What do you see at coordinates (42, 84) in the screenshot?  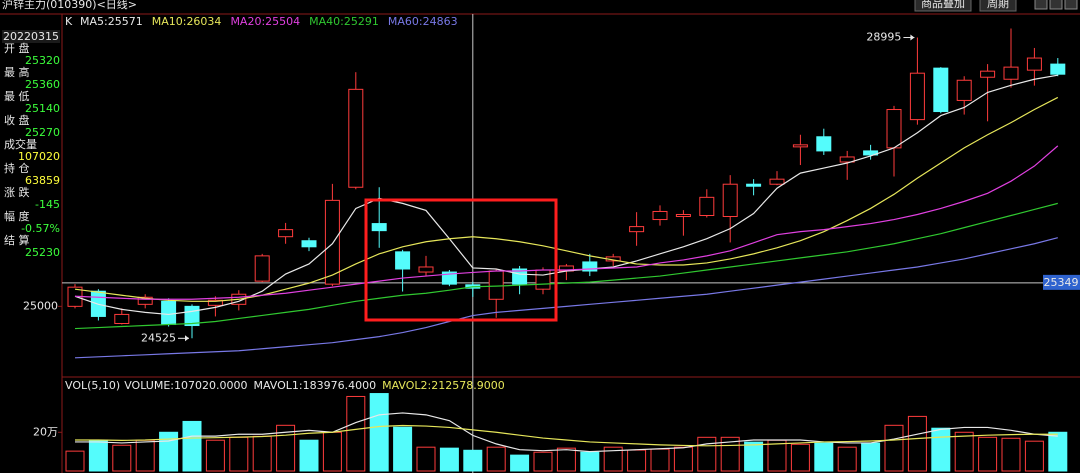 I see `info-value: 25360` at bounding box center [42, 84].